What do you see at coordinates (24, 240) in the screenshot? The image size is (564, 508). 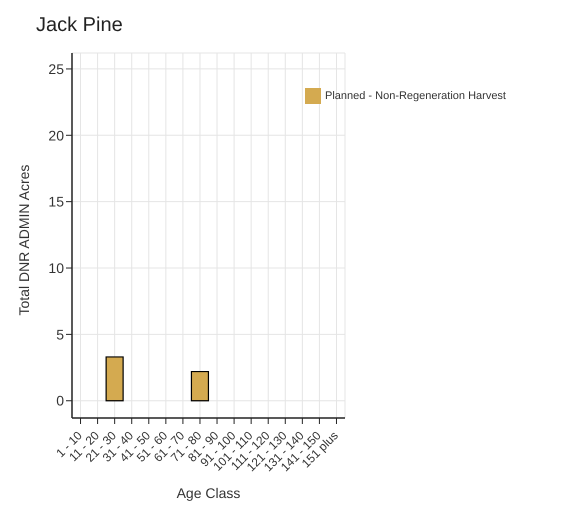 I see `y-axis-title: Total DNR ADMIN Acres` at bounding box center [24, 240].